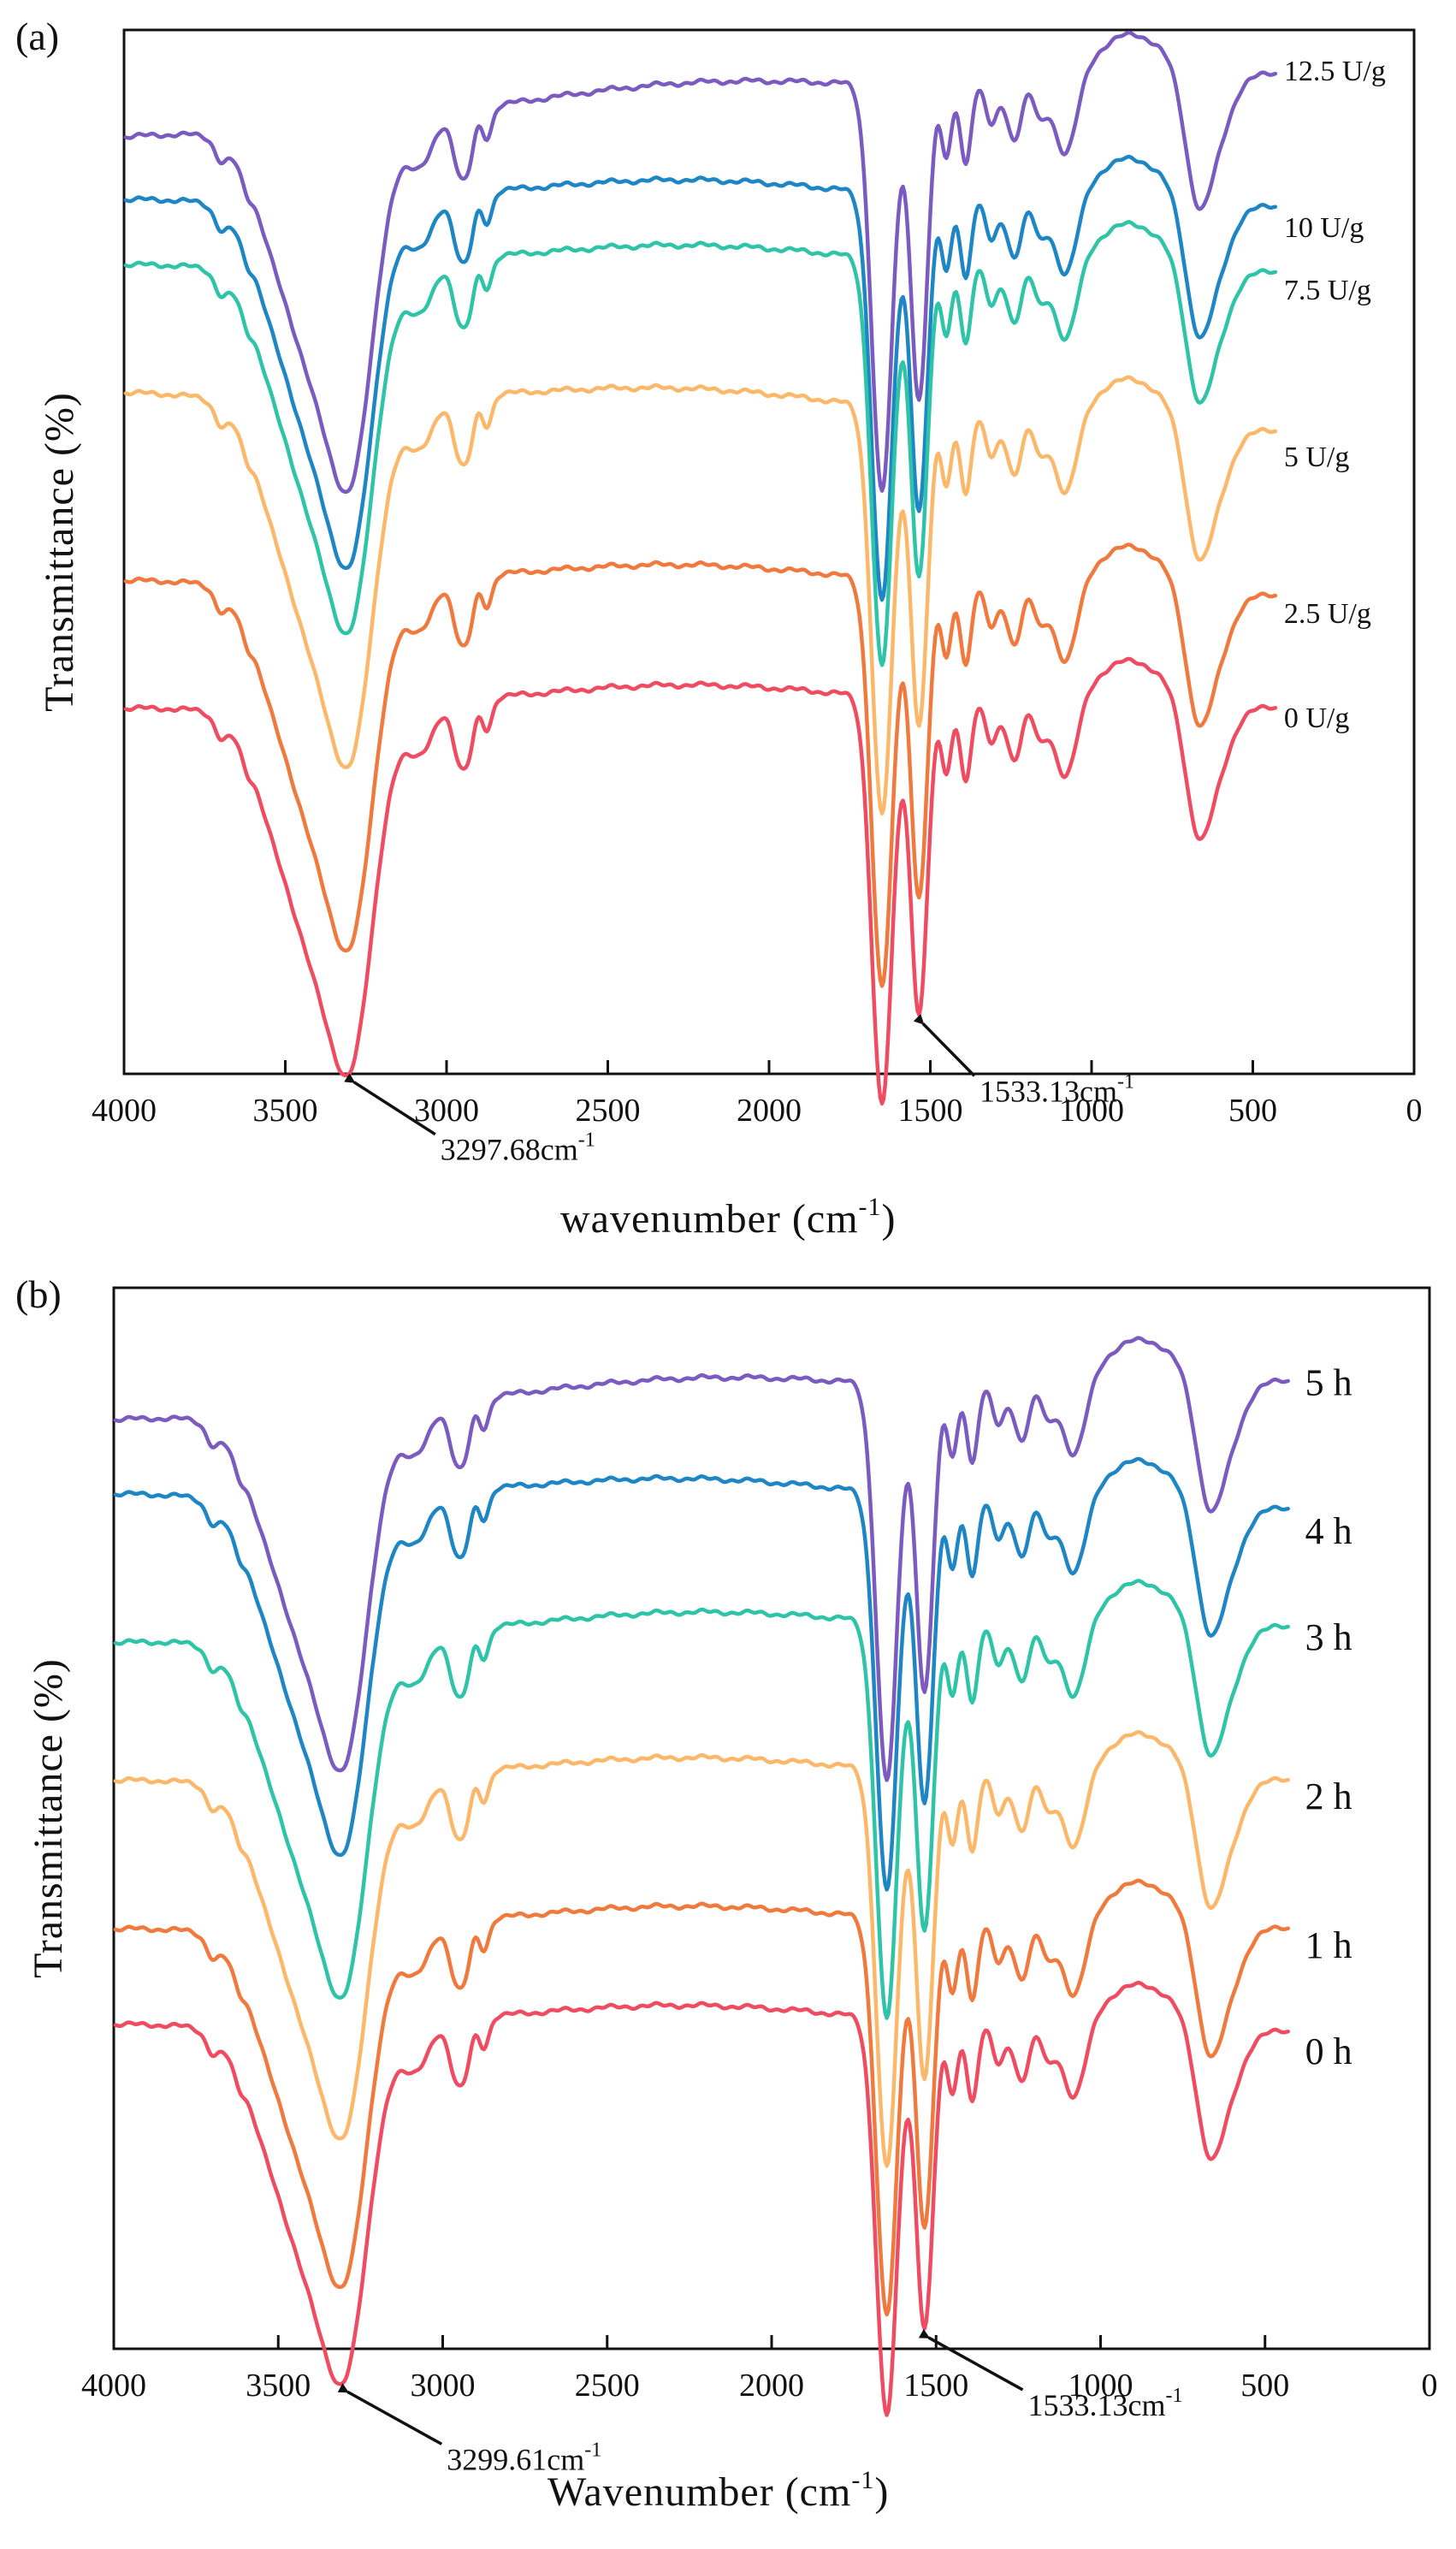  What do you see at coordinates (59, 552) in the screenshot?
I see `panel-a-y-axis-title: Transmittance (%)` at bounding box center [59, 552].